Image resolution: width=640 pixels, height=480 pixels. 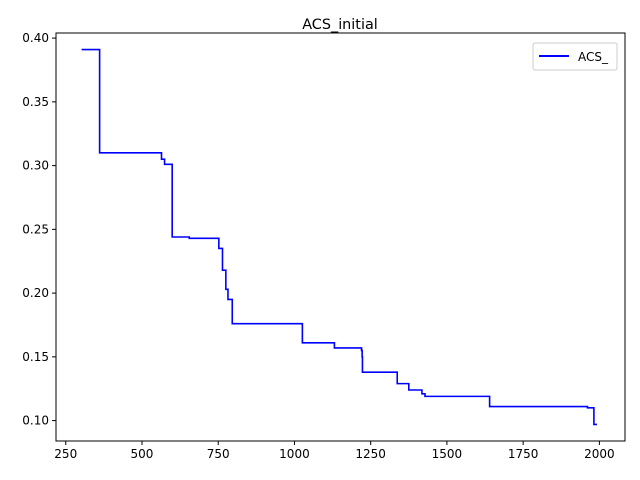 I want to click on y-tick-label: 0.15, so click(x=35, y=357).